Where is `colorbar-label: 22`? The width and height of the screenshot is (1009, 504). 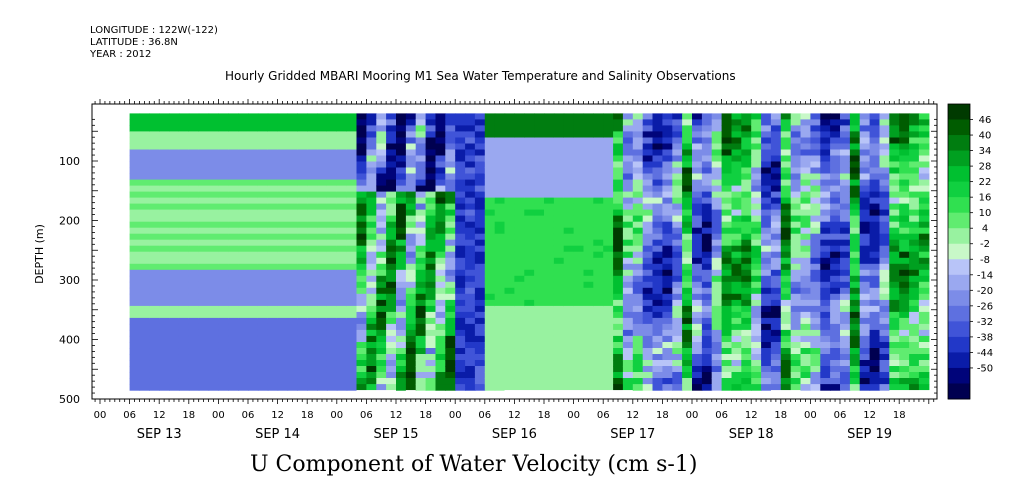 colorbar-label: 22 is located at coordinates (985, 182).